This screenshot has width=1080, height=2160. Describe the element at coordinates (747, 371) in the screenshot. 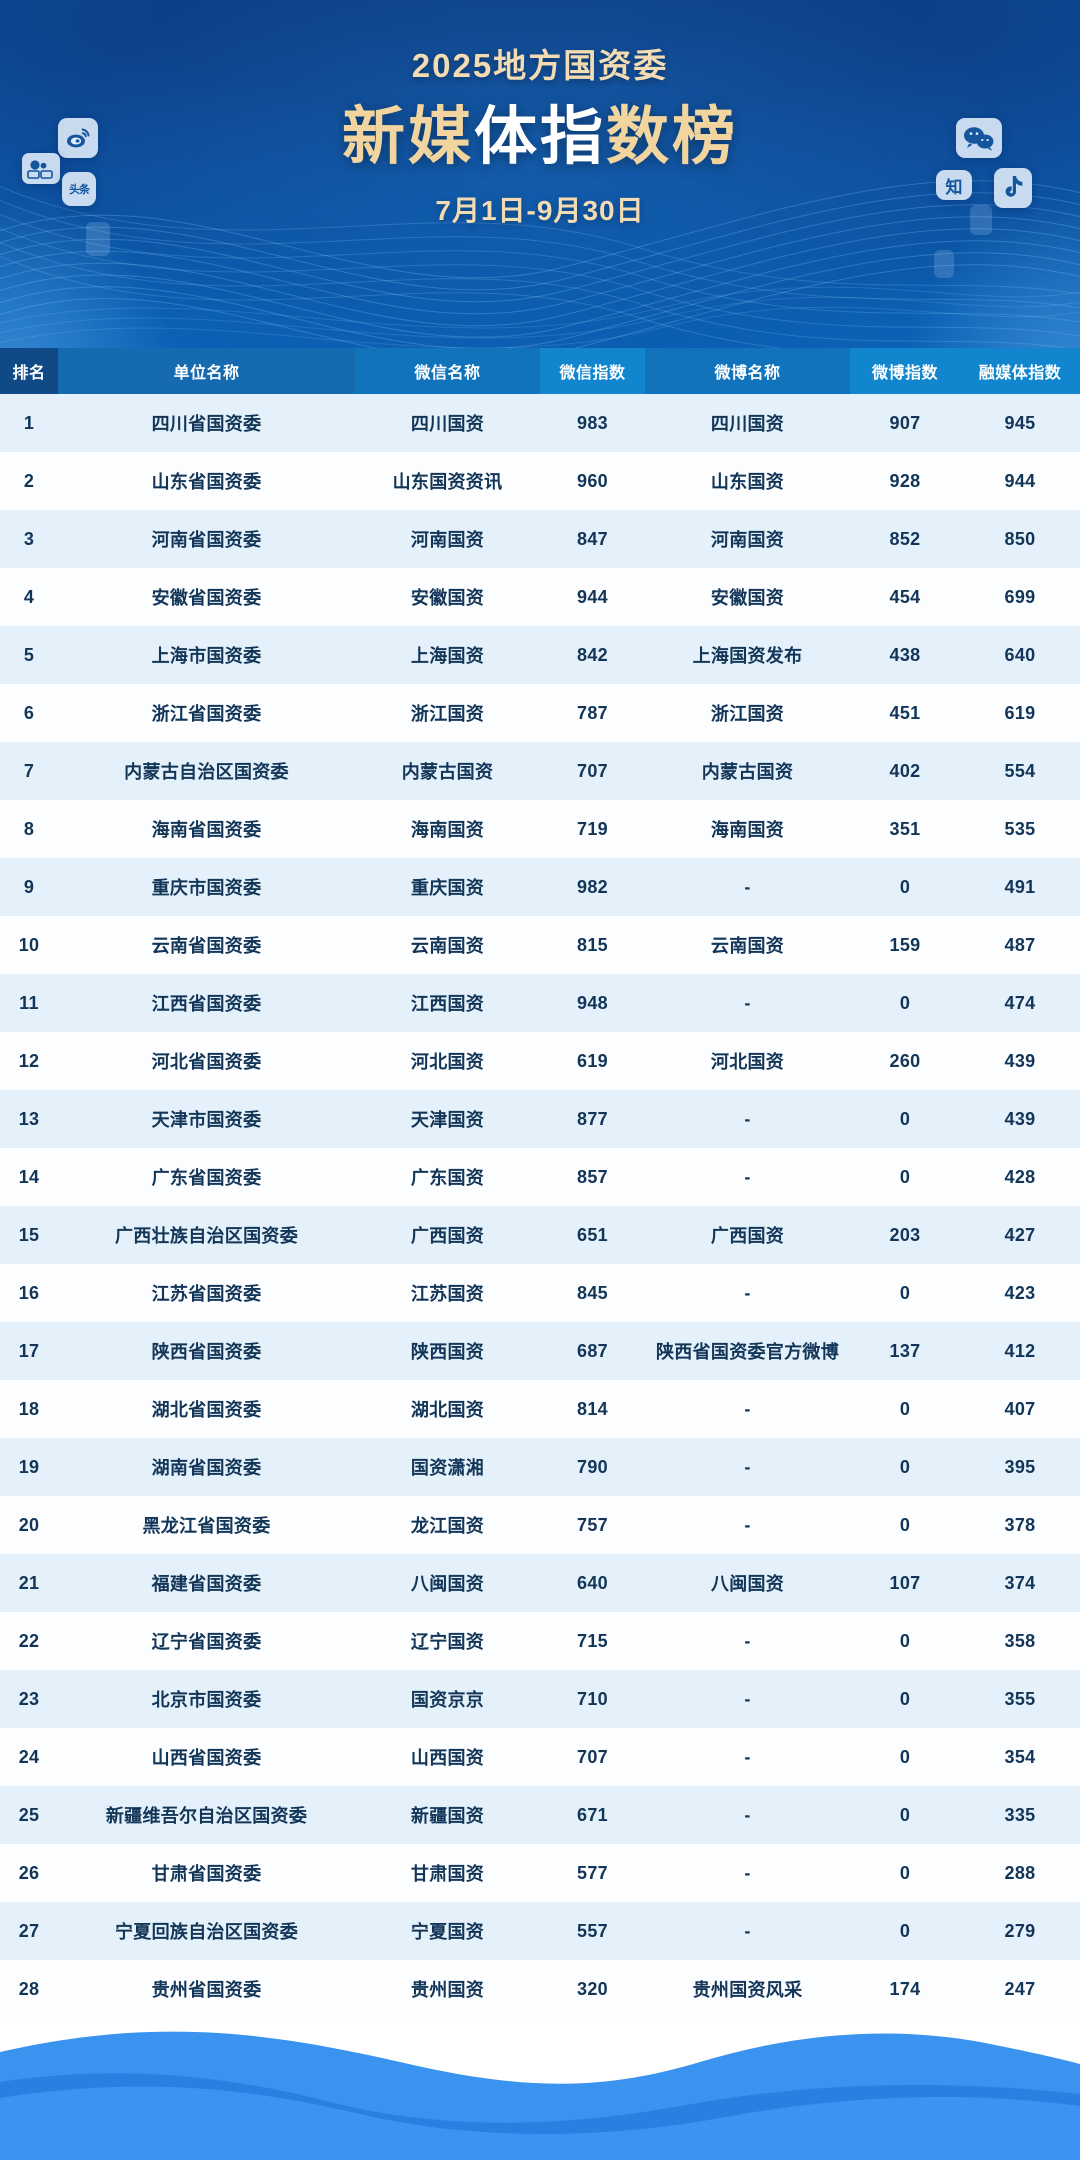

I see `column-header-weibo-name: 微博名称` at that location.